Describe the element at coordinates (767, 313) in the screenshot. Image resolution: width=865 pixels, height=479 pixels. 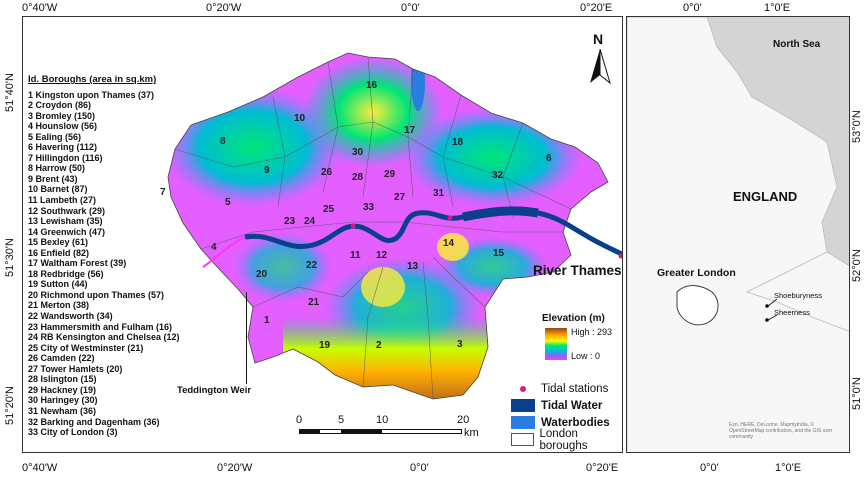
I see `inset-stations` at that location.